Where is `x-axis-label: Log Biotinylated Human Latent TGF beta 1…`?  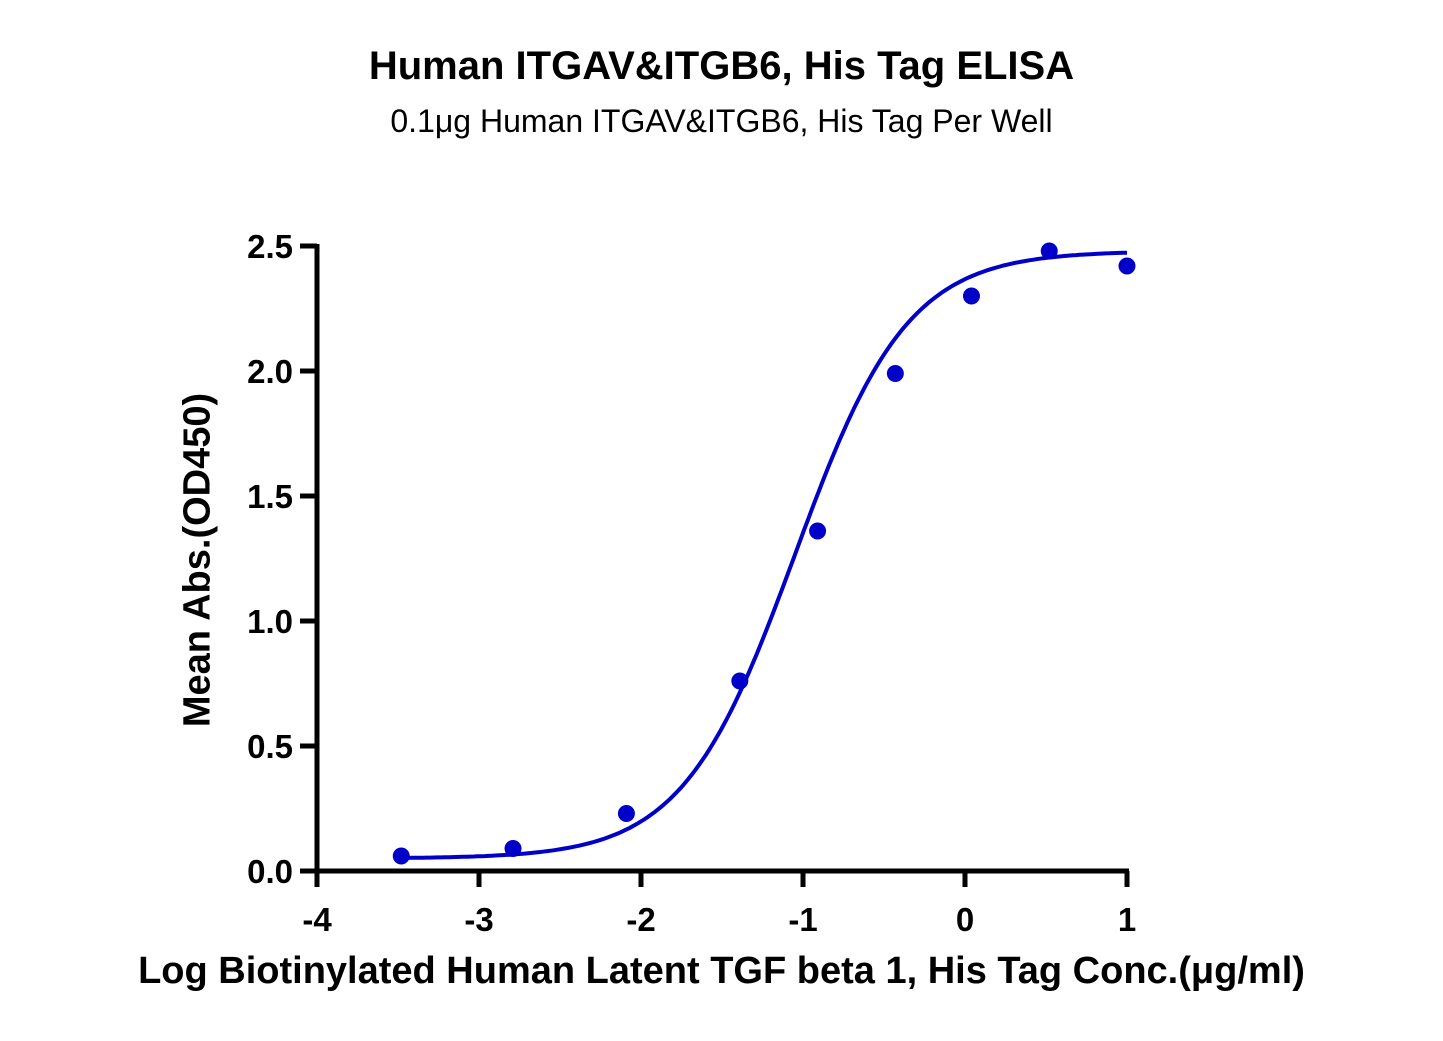
x-axis-label: Log Biotinylated Human Latent TGF beta 1… is located at coordinates (721, 971).